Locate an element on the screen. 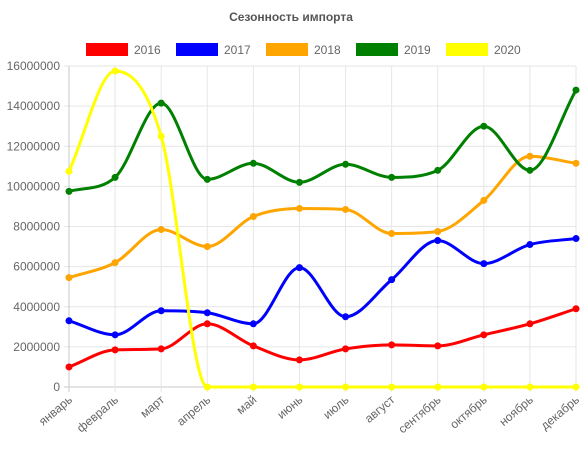 This screenshot has width=584, height=450. legend-item-2019: 2019 is located at coordinates (393, 50).